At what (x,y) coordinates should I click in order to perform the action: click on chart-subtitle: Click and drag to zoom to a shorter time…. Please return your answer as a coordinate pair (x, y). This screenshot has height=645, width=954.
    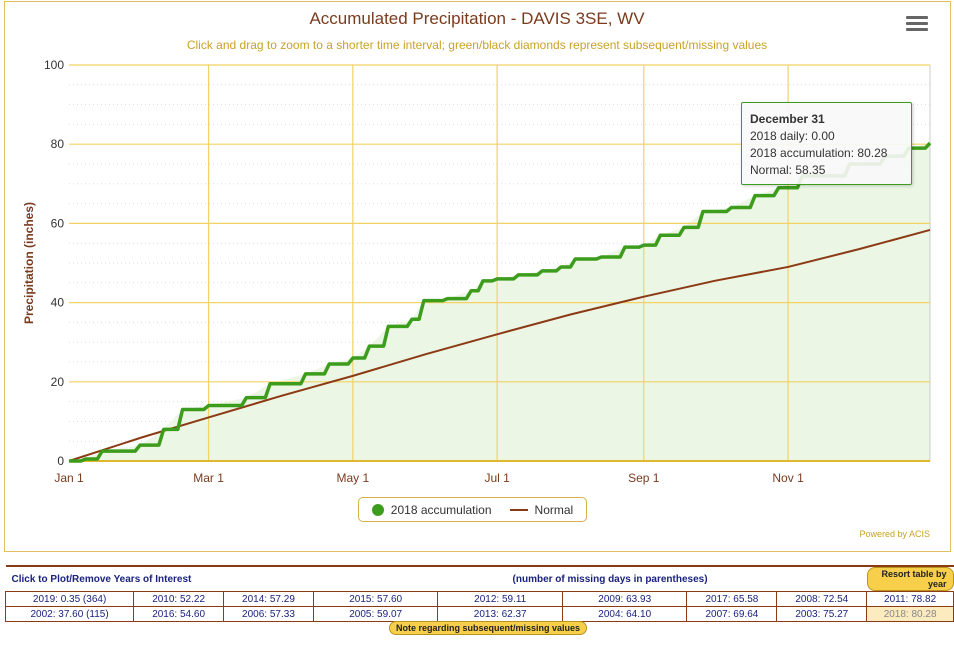
    Looking at the image, I should click on (477, 45).